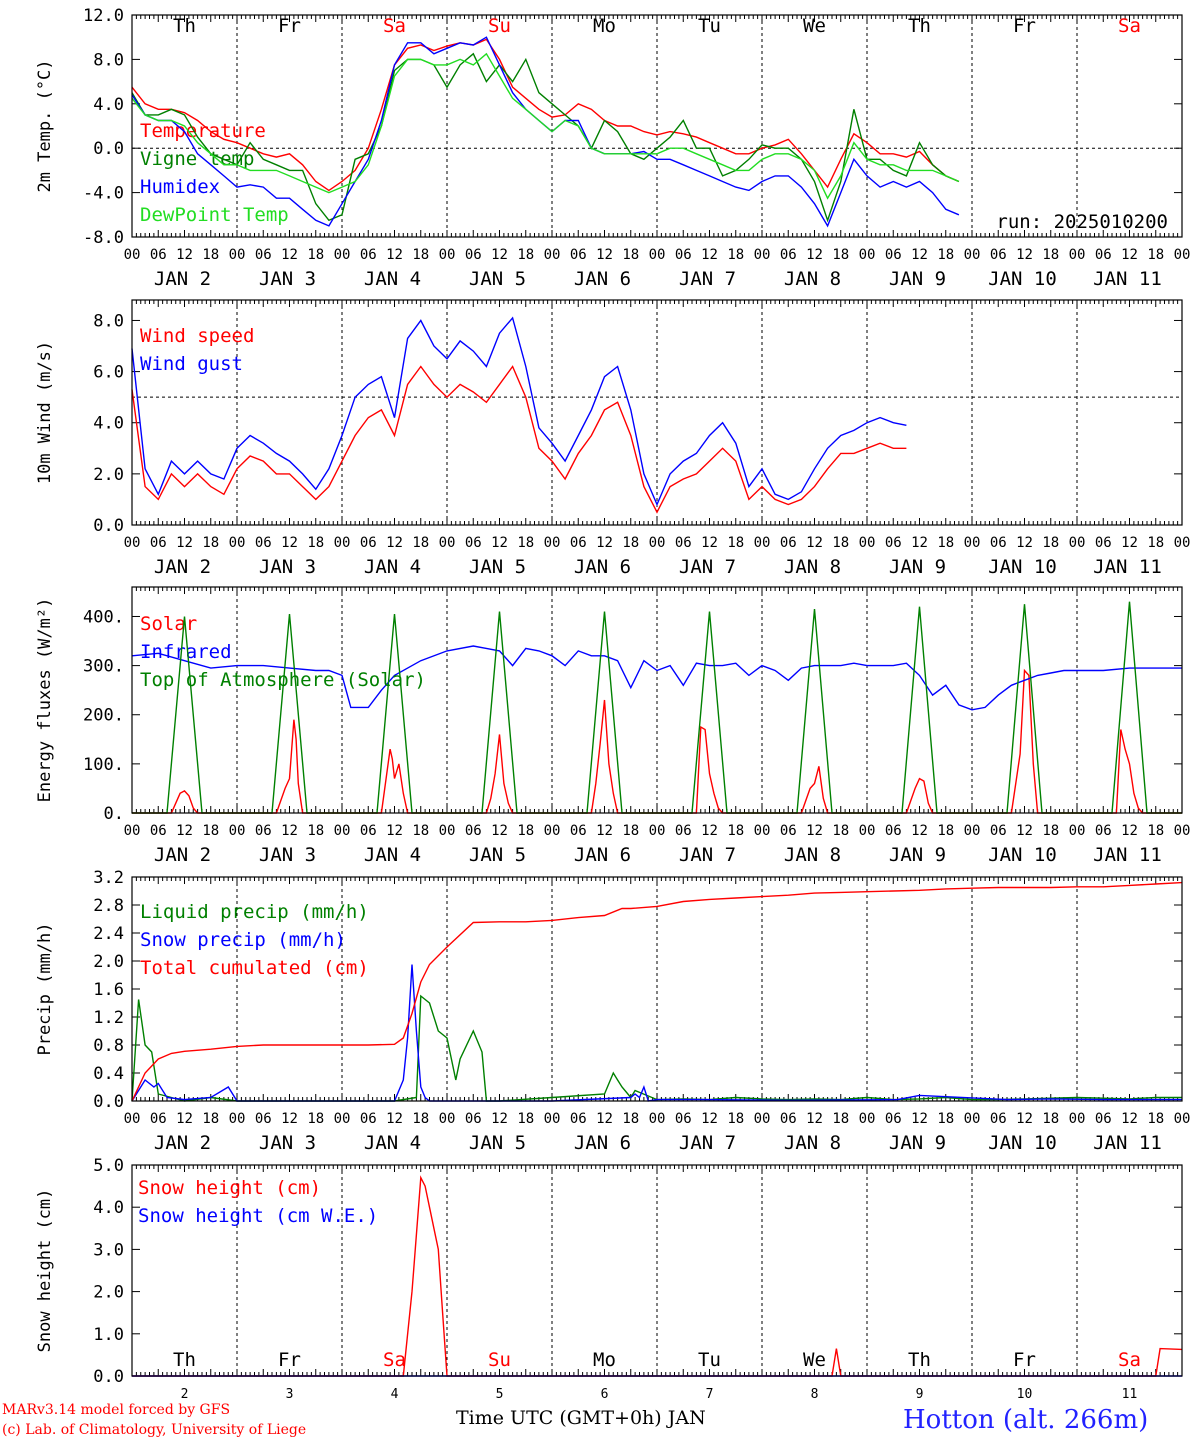 The width and height of the screenshot is (1194, 1440). What do you see at coordinates (214, 215) in the screenshot?
I see `legend-entry: DewPoint Temp` at bounding box center [214, 215].